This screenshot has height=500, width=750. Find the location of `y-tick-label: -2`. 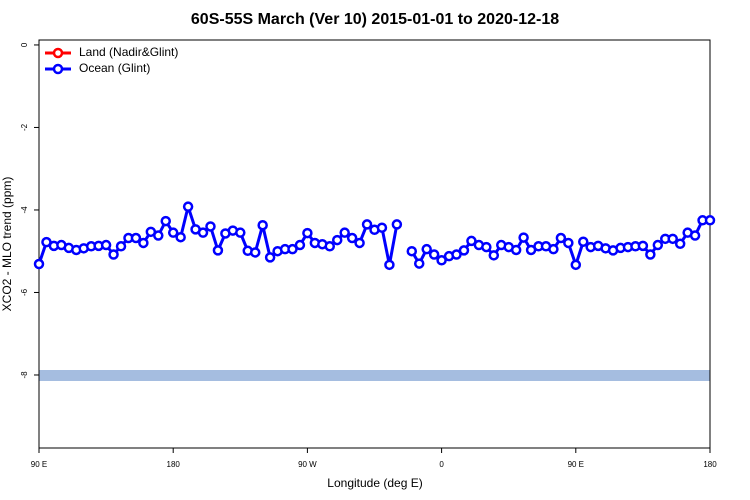

y-tick-label: -2 is located at coordinates (24, 127).